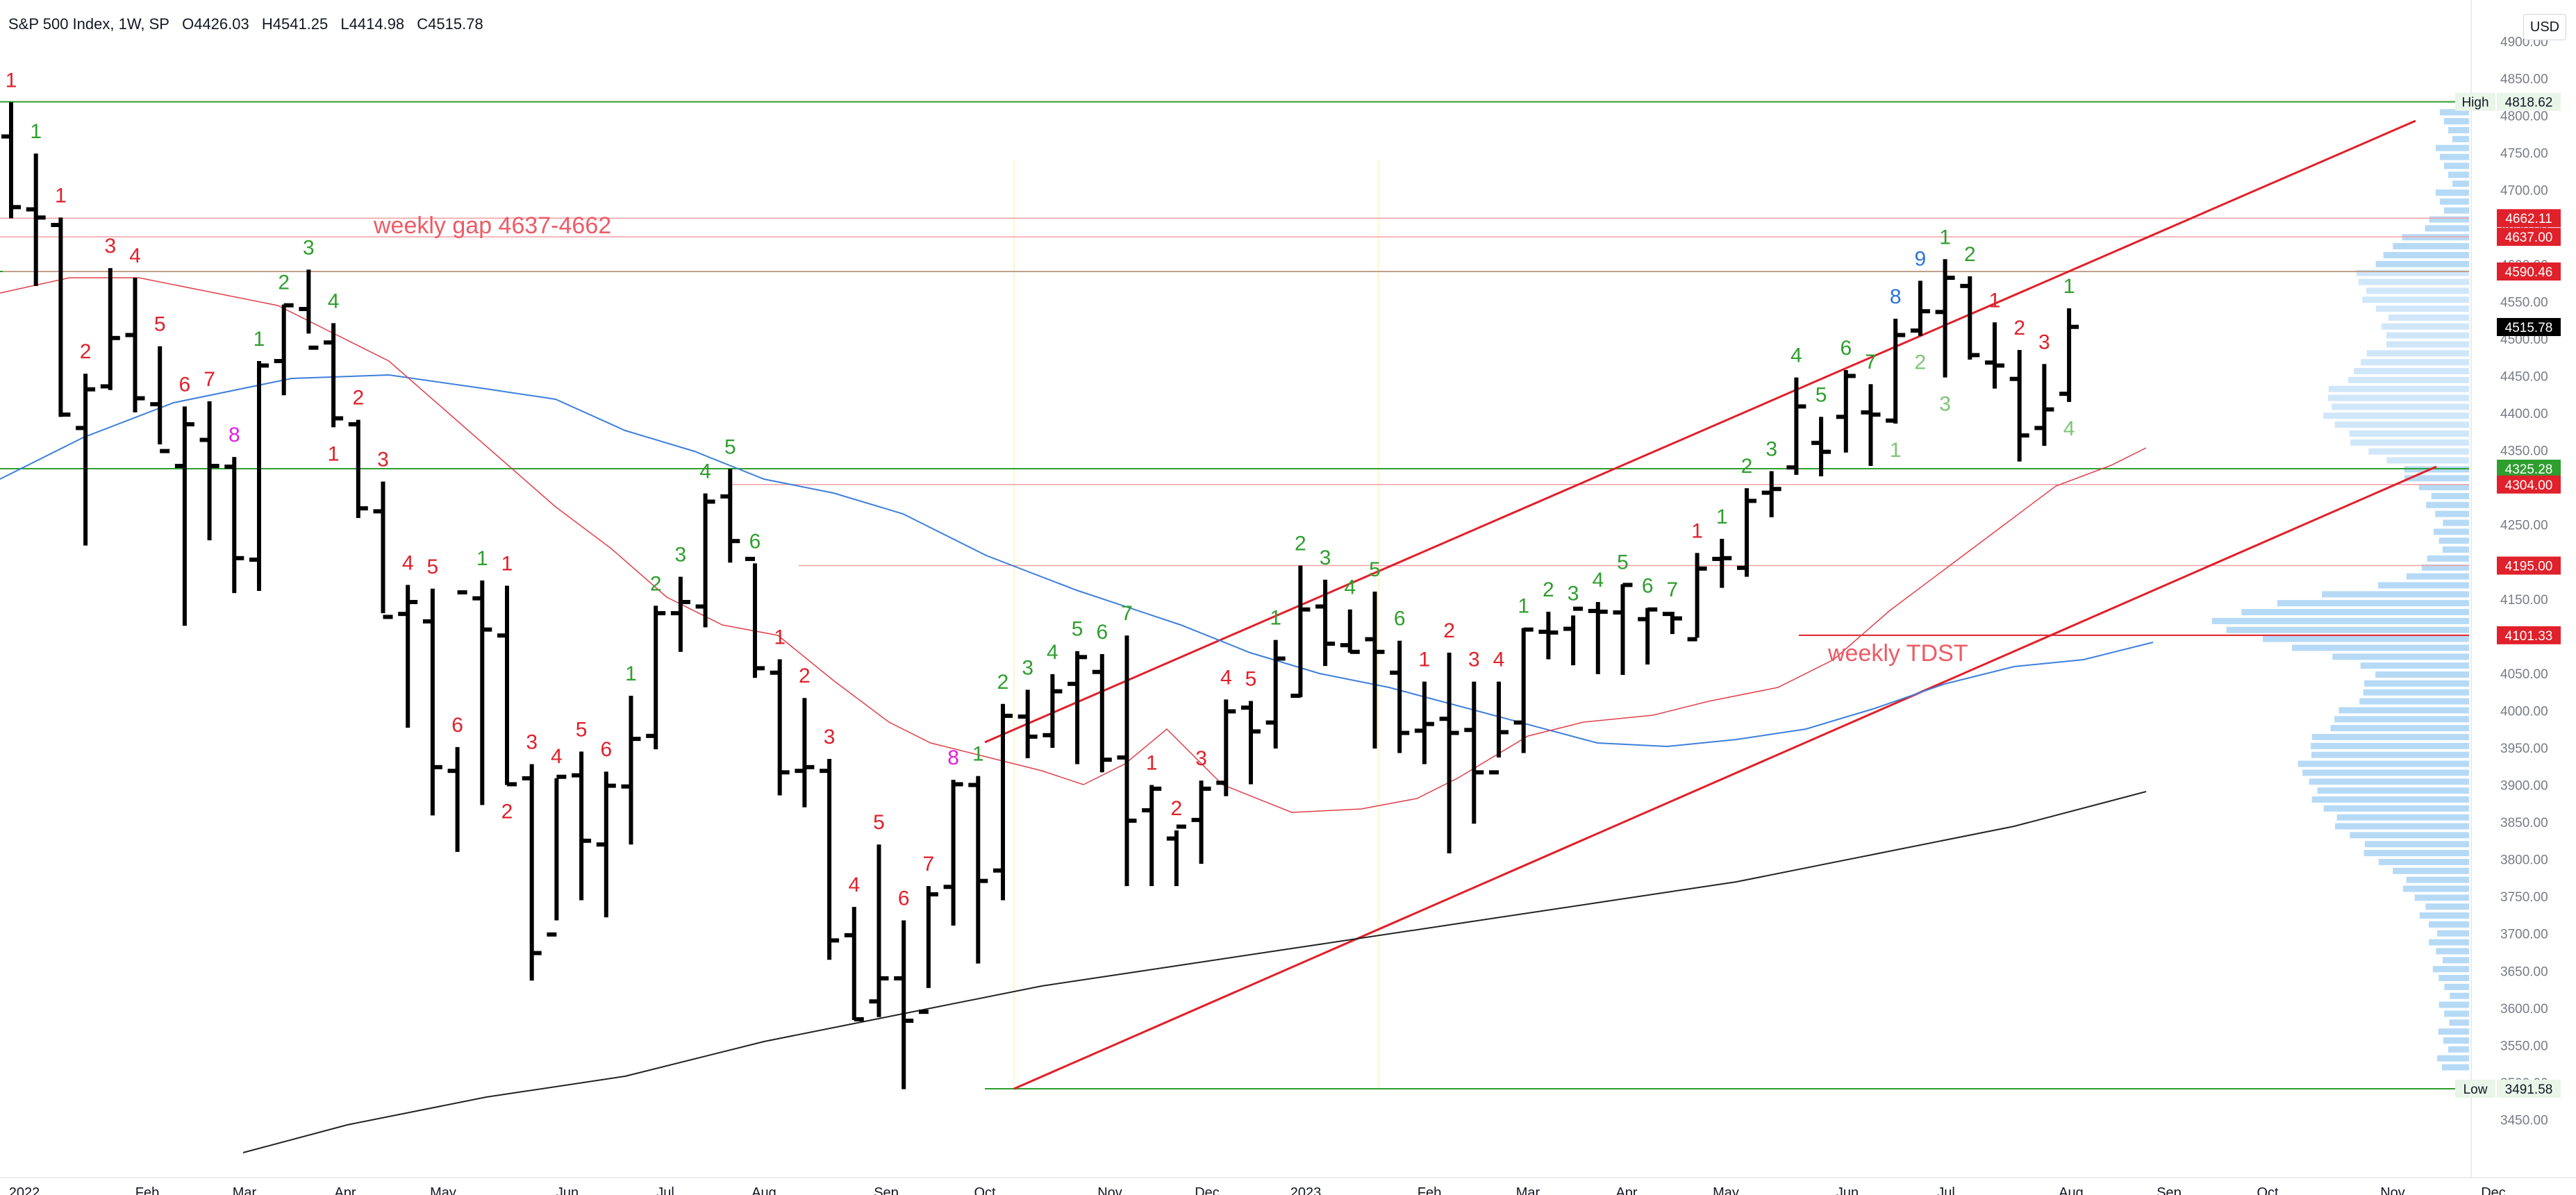 The image size is (2576, 1195). What do you see at coordinates (245, 1190) in the screenshot?
I see `x-tick-label: Mar` at bounding box center [245, 1190].